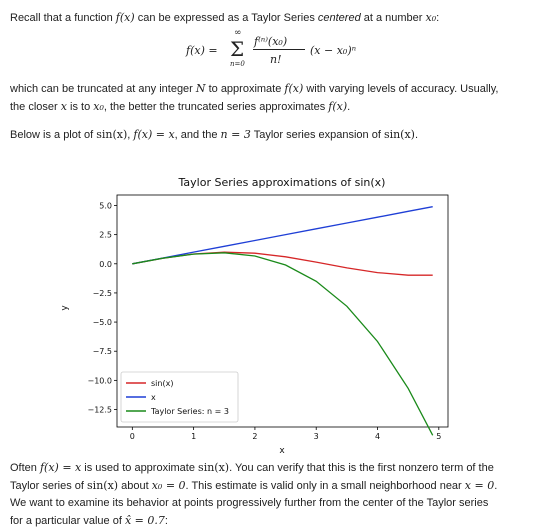 The image size is (545, 530). What do you see at coordinates (238, 33) in the screenshot?
I see `formula-upper-limit: ∞` at bounding box center [238, 33].